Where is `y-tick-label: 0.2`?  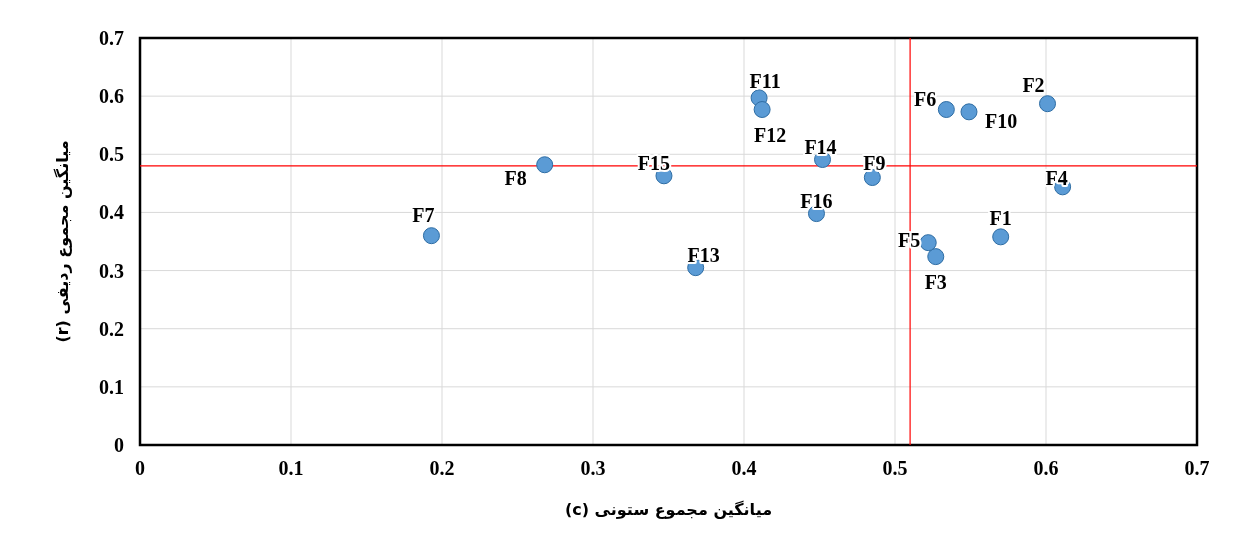 y-tick-label: 0.2 is located at coordinates (111, 328).